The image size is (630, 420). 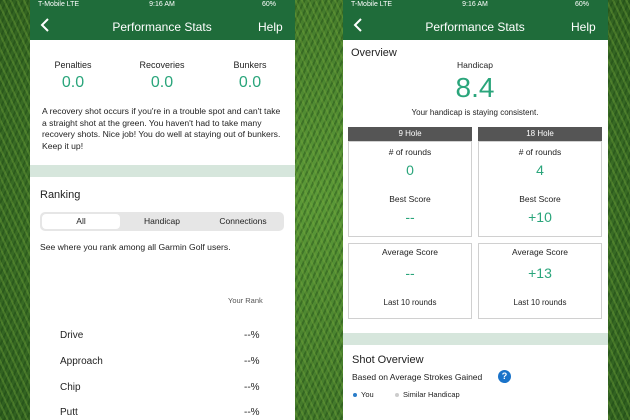 I want to click on rank-label: Chip, so click(x=70, y=387).